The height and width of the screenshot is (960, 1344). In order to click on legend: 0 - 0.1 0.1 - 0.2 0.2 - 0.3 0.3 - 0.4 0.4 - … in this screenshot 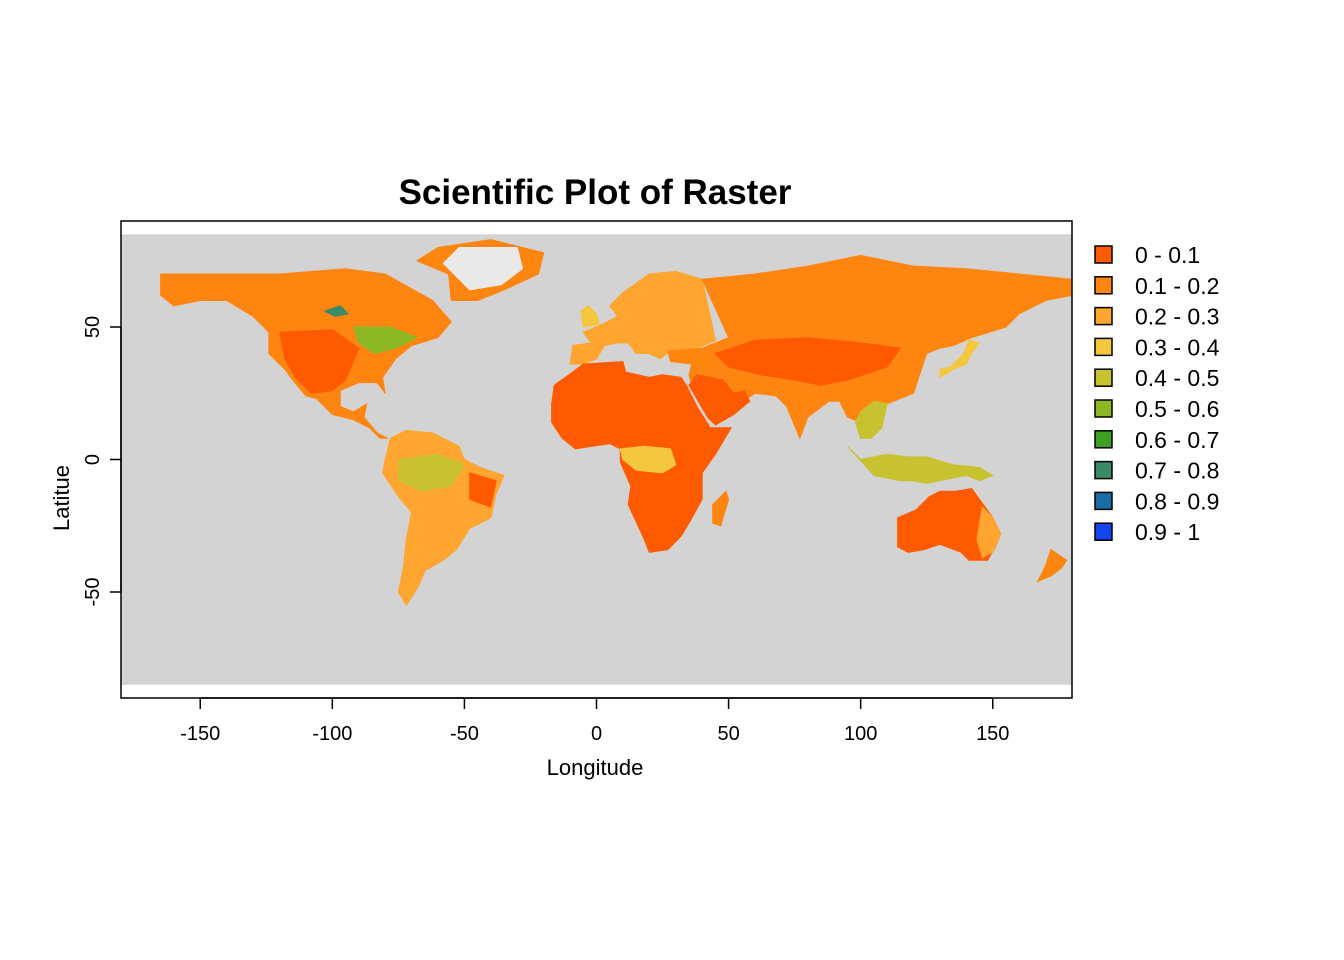, I will do `click(1157, 393)`.